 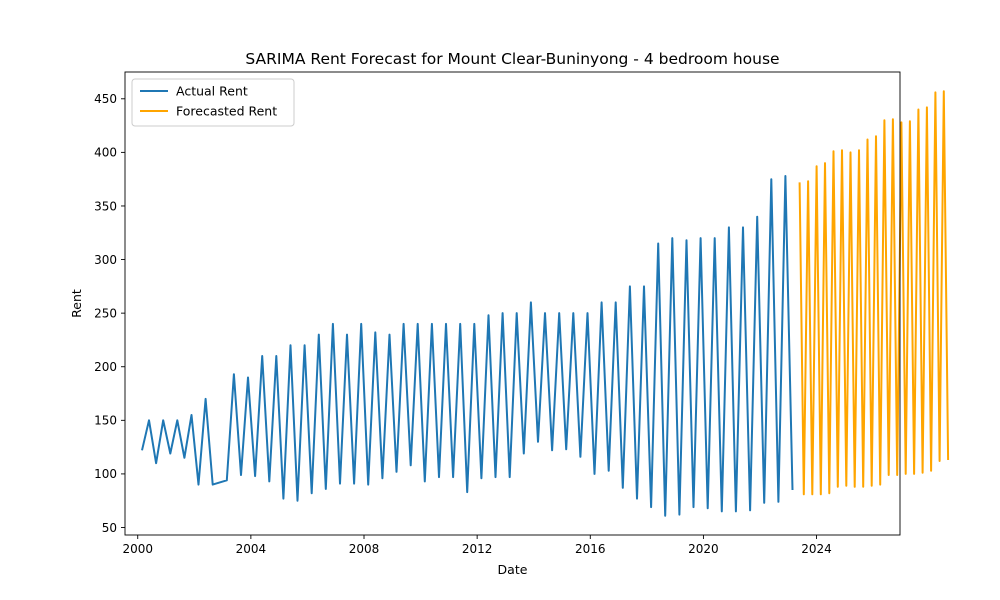 I want to click on x-axis-label: Date, so click(x=513, y=569).